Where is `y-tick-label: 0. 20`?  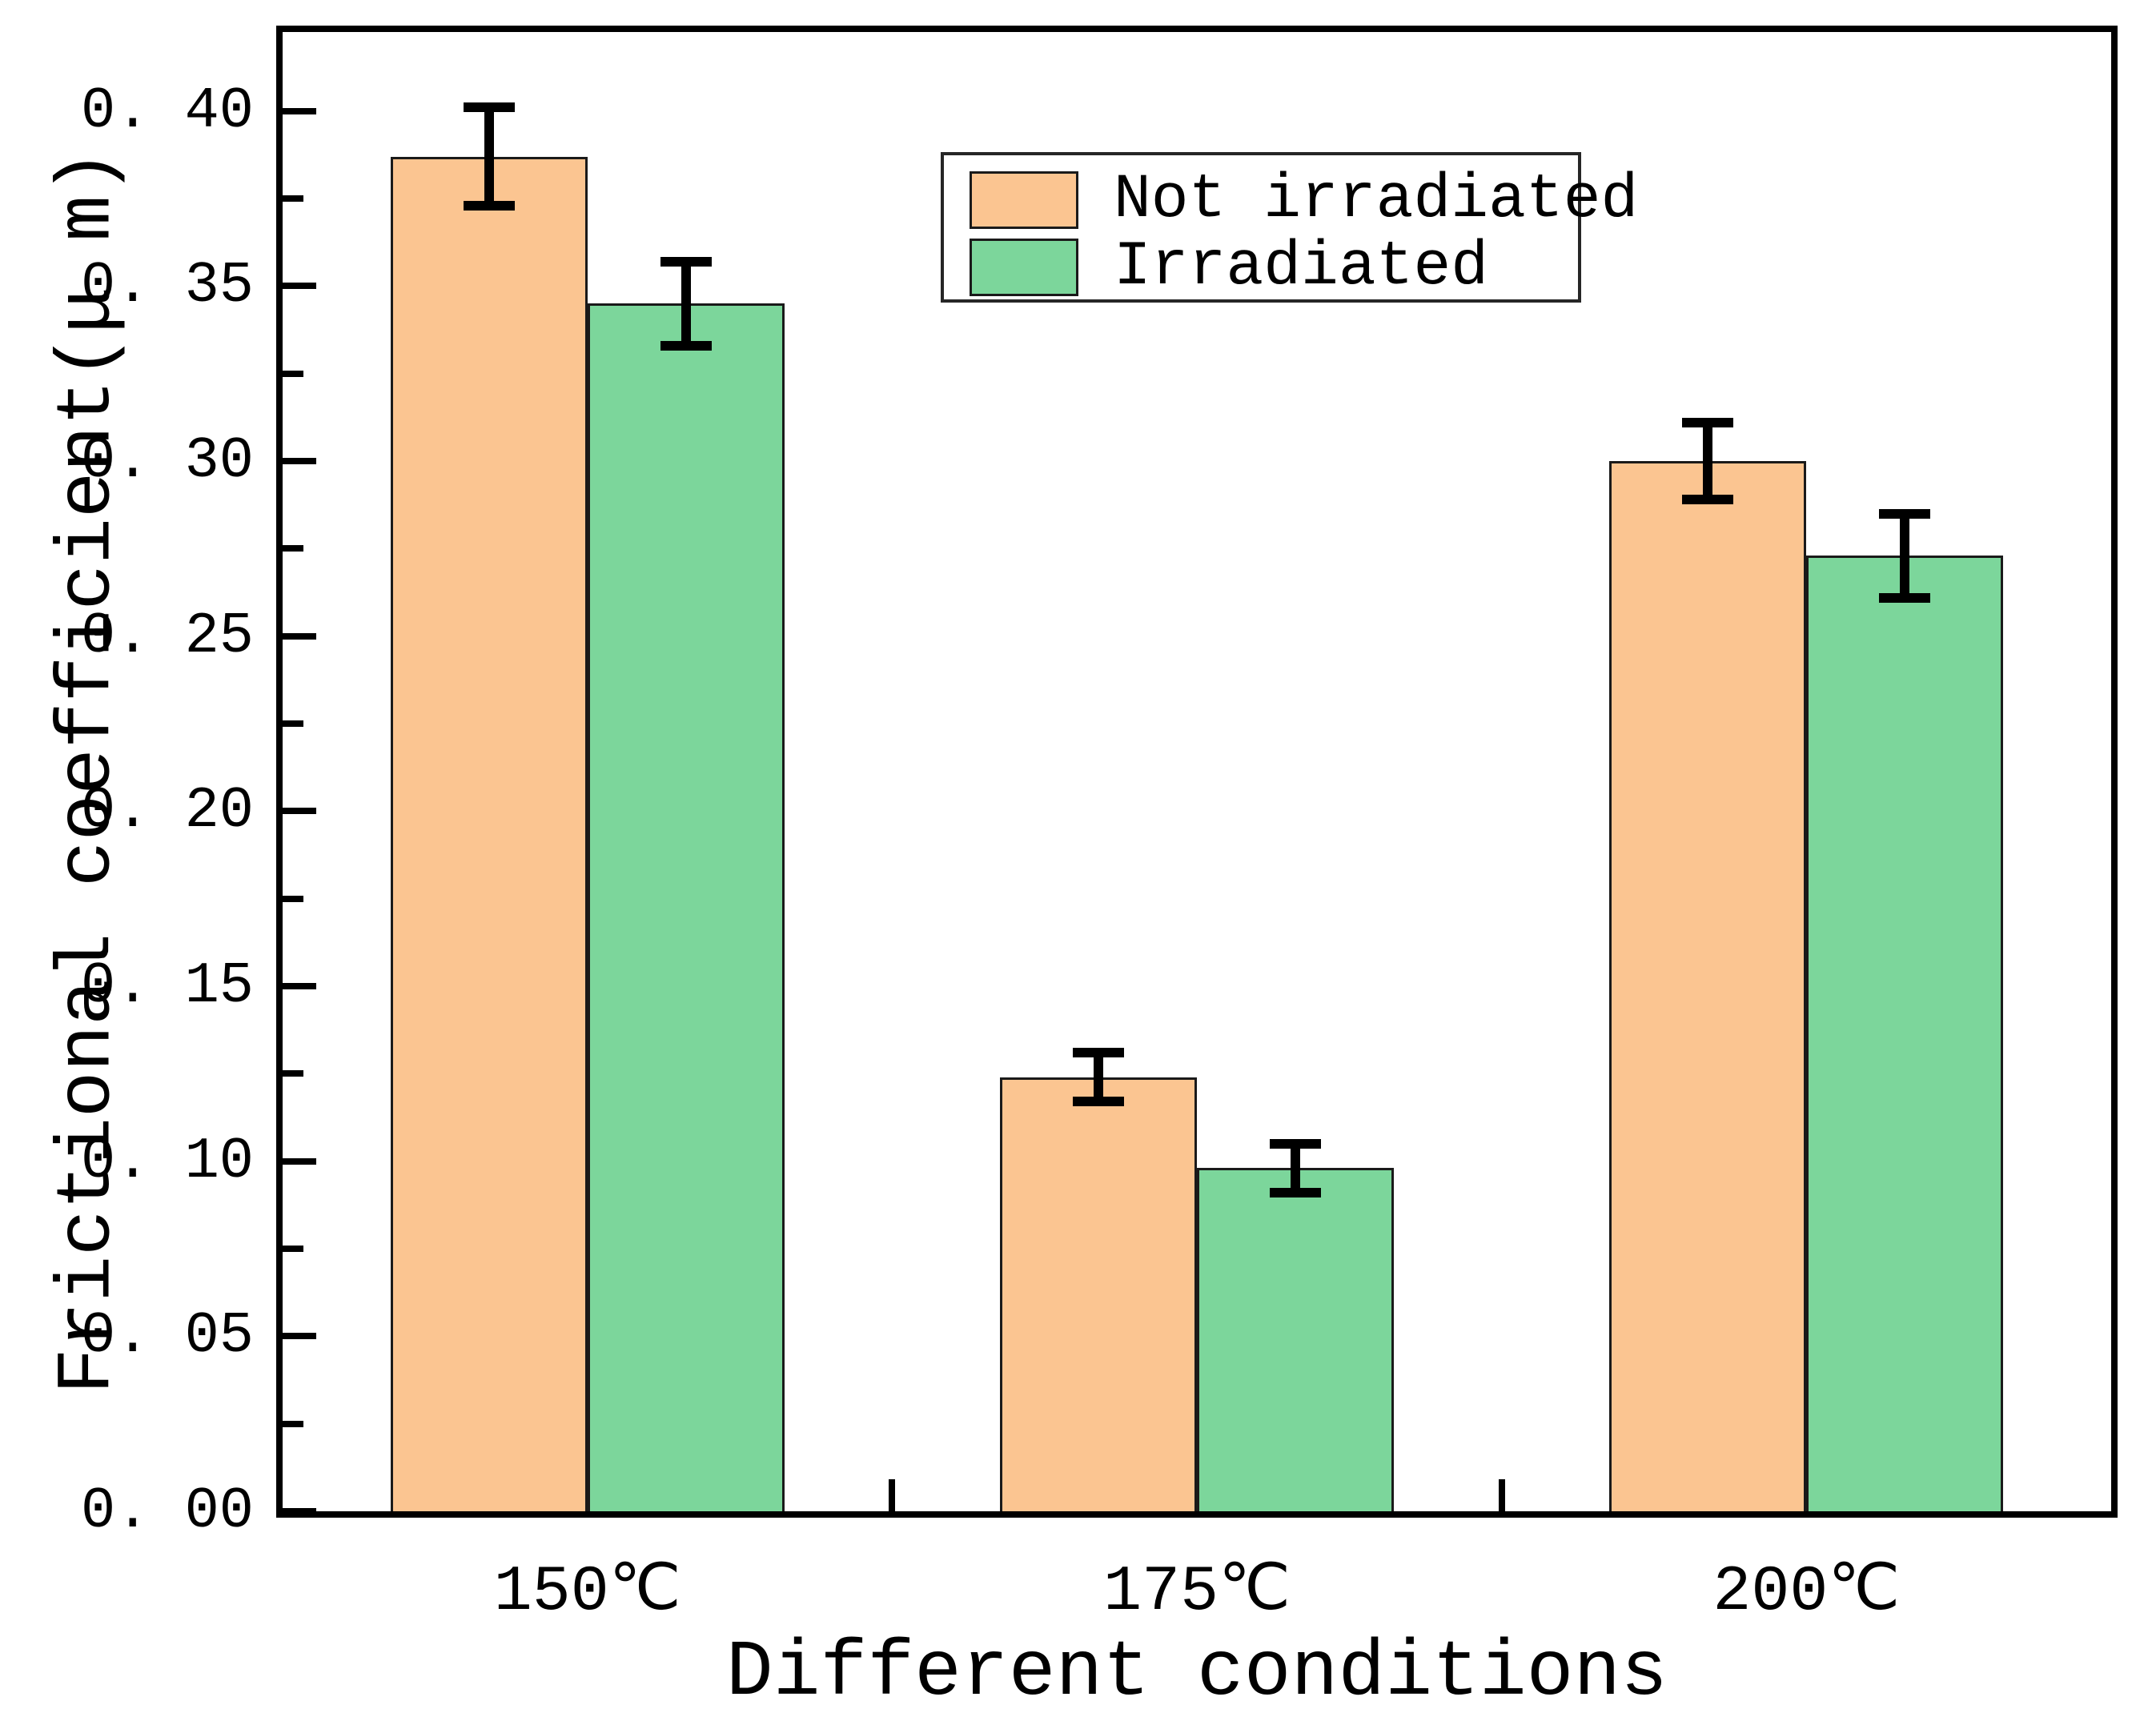 y-tick-label: 0. 20 is located at coordinates (167, 811).